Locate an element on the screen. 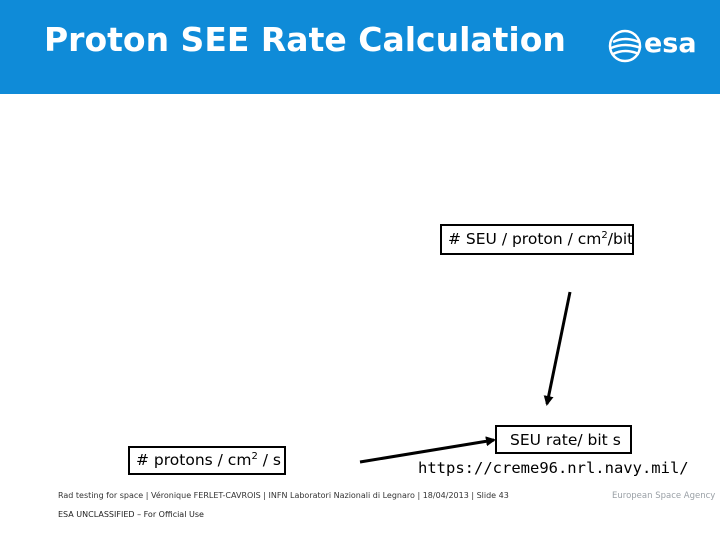 This screenshot has width=720, height=540. flux-label: # protons / cm2 / s is located at coordinates (208, 460).